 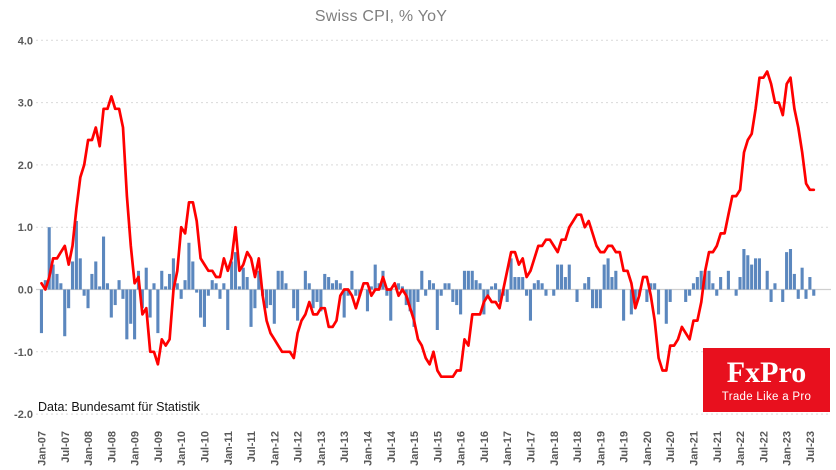 What do you see at coordinates (788, 448) in the screenshot?
I see `x-tick-label: Jan-23` at bounding box center [788, 448].